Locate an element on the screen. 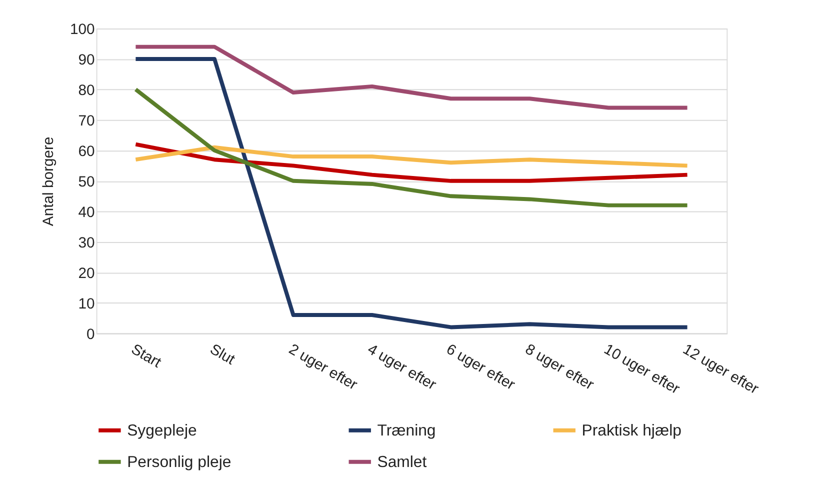 Image resolution: width=820 pixels, height=494 pixels. y-tick-label: 30 is located at coordinates (86, 243).